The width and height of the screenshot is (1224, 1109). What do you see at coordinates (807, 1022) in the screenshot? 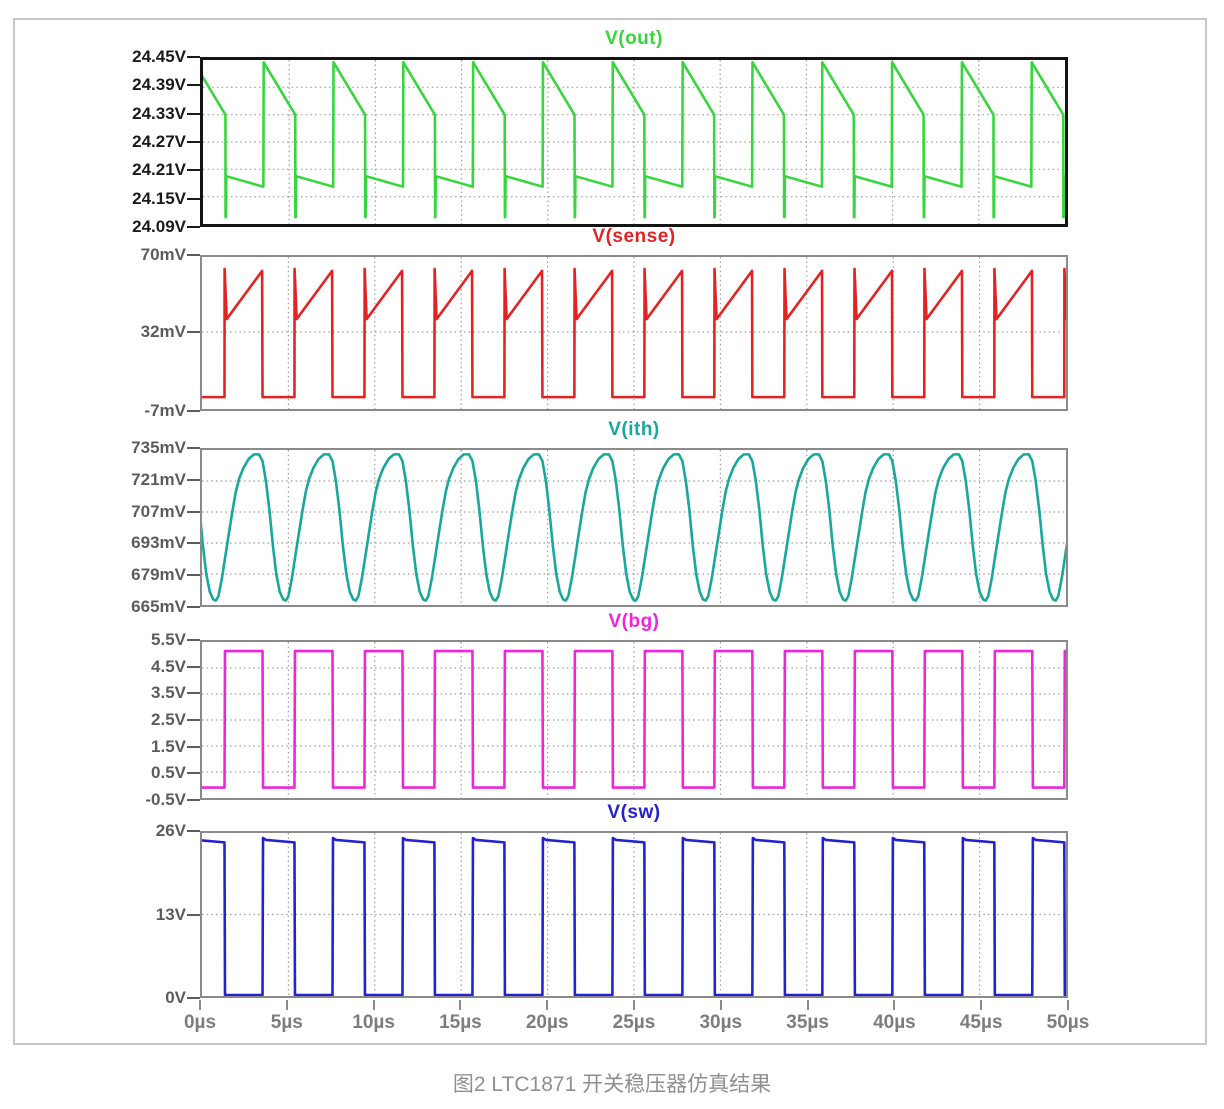
I see `x-axis-label: 35µs` at bounding box center [807, 1022].